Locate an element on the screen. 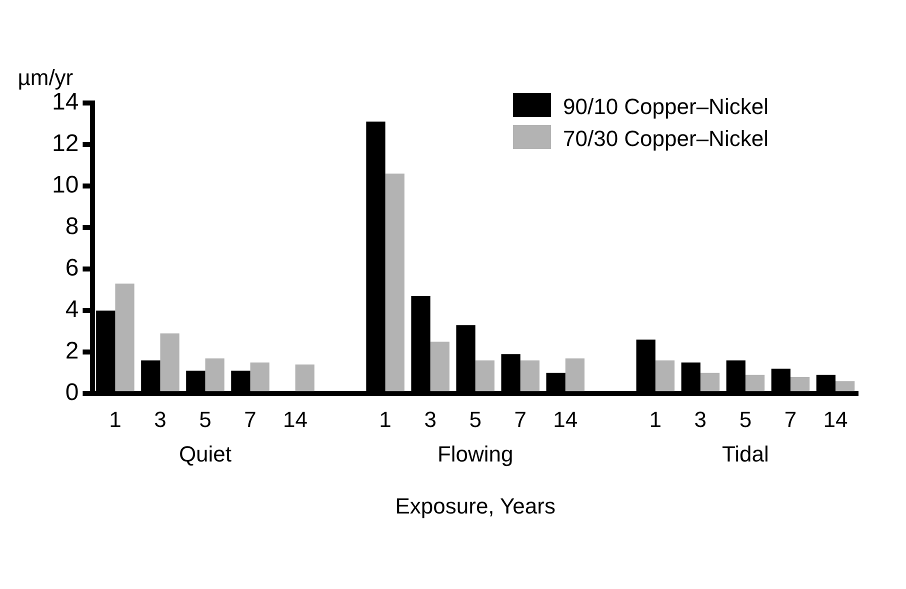  y-axis-title: µm/yr is located at coordinates (46, 77).